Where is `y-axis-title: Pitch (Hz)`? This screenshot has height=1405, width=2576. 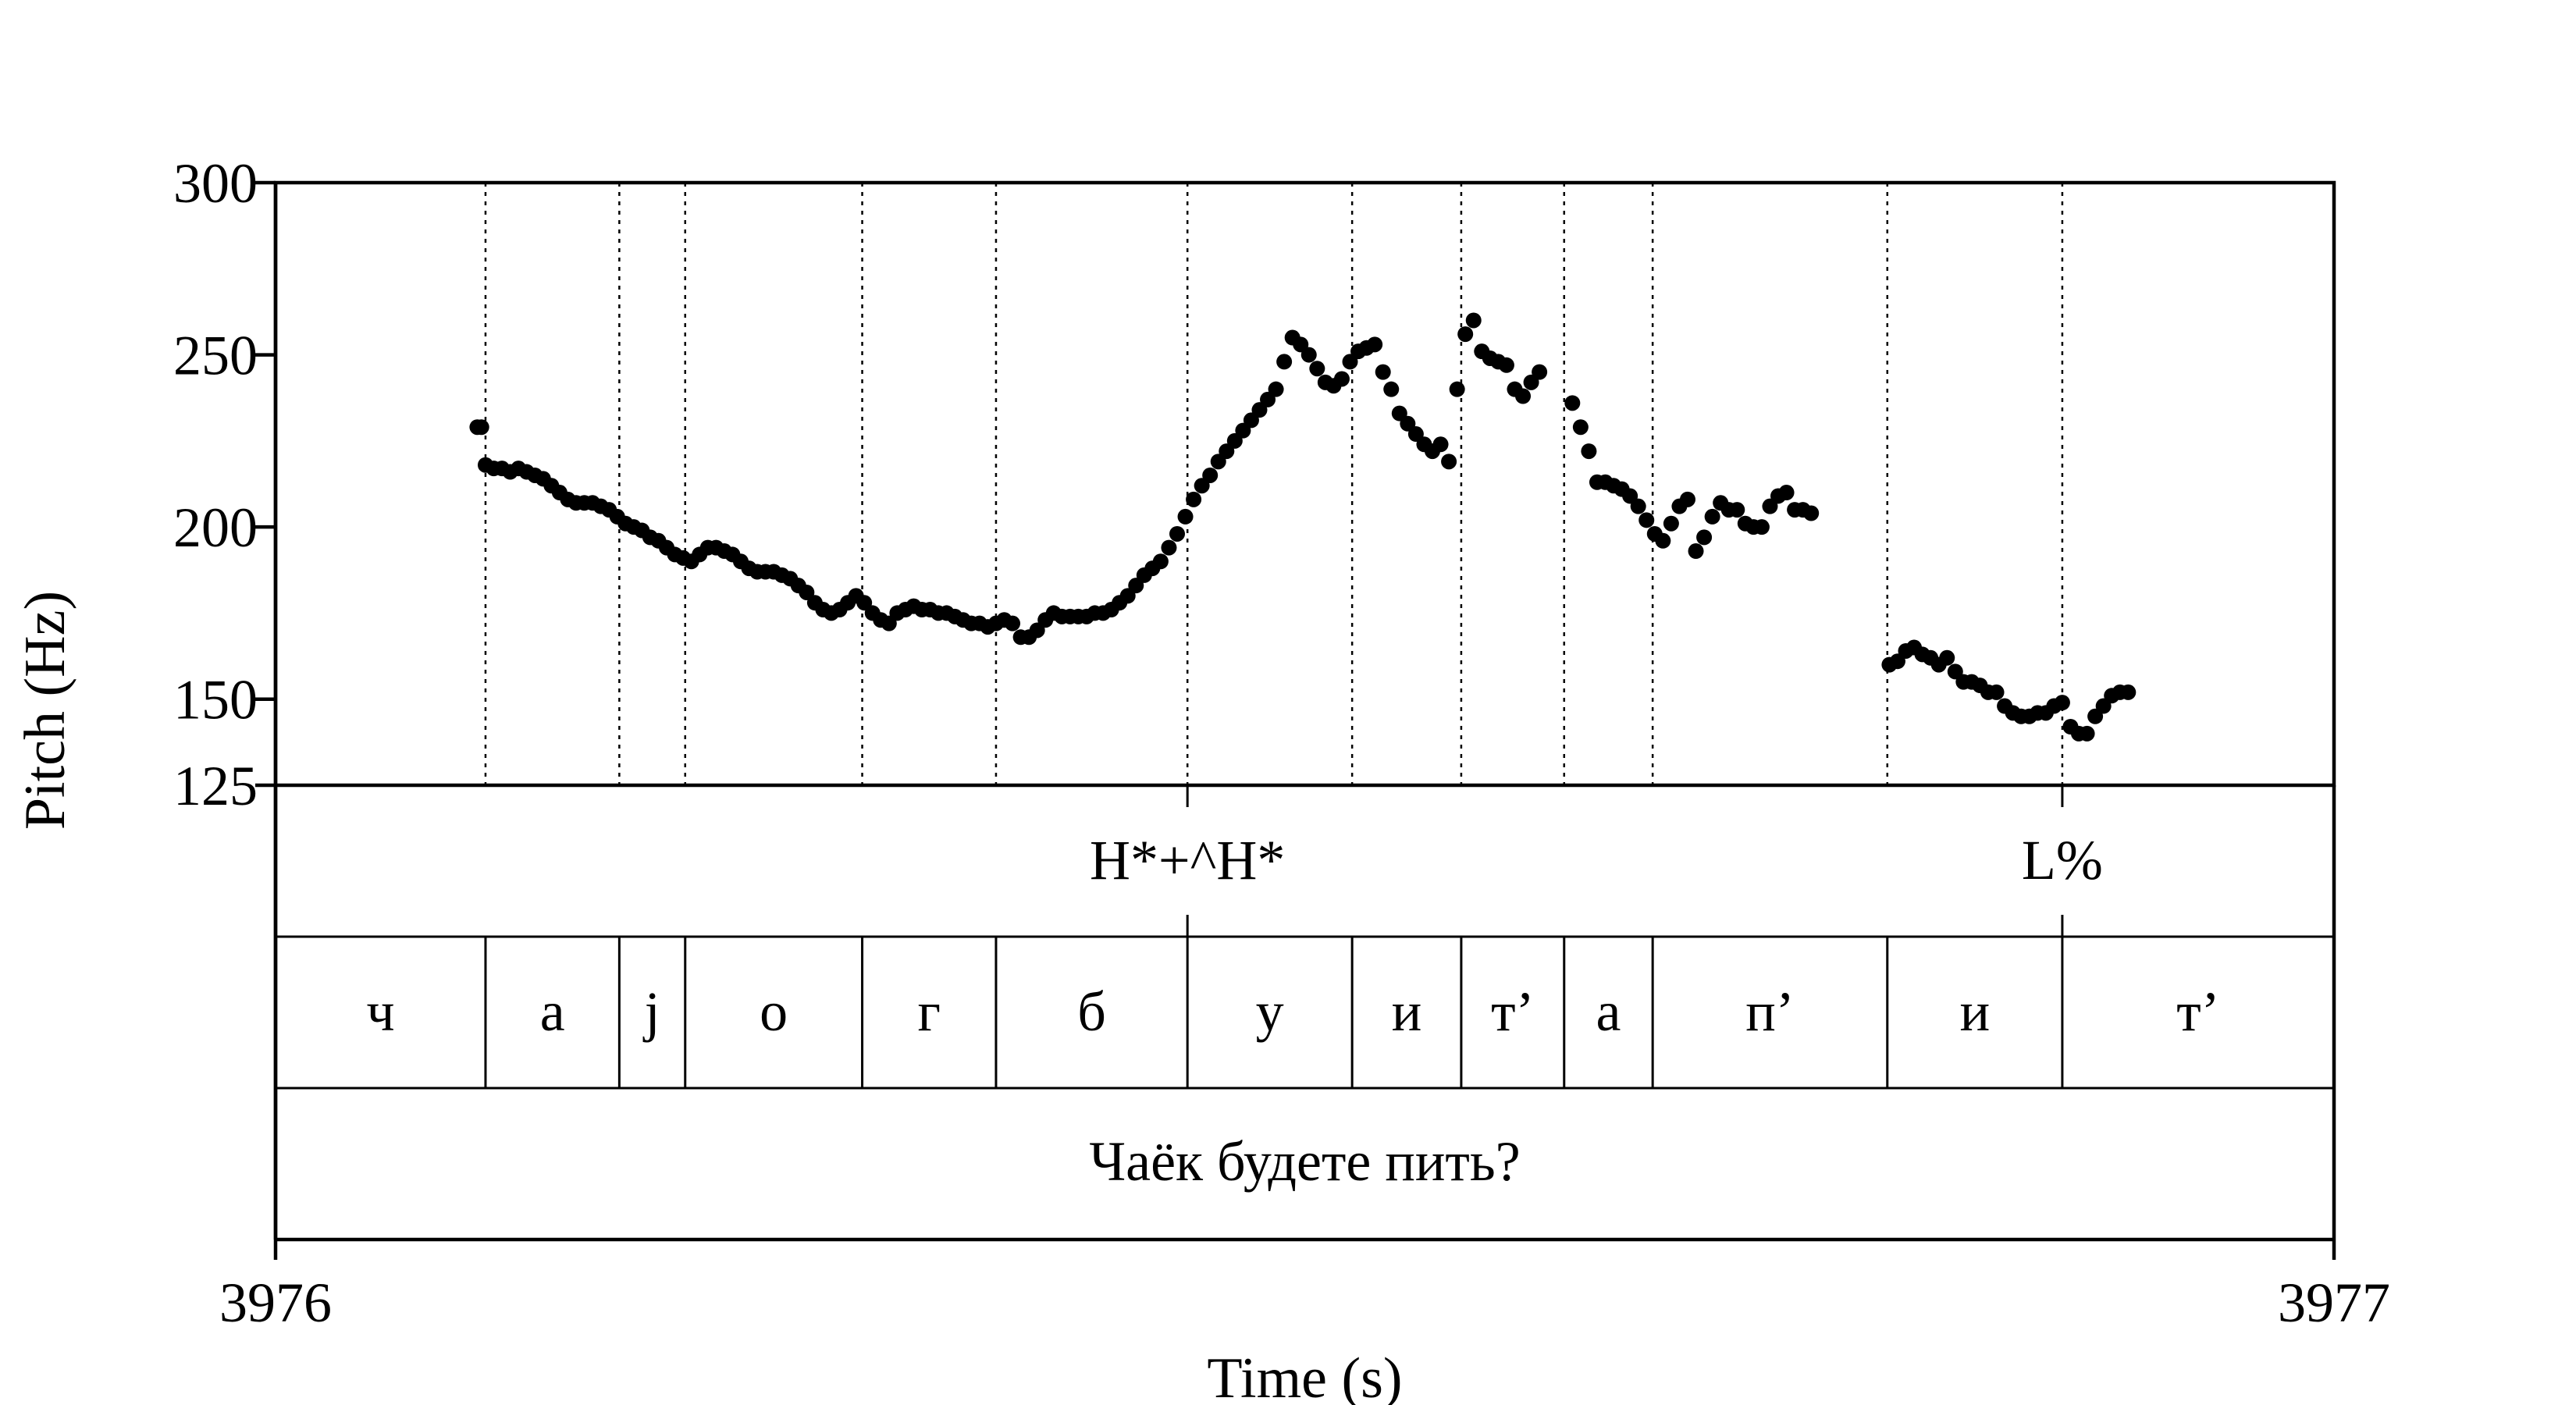
y-axis-title: Pitch (Hz) is located at coordinates (45, 711).